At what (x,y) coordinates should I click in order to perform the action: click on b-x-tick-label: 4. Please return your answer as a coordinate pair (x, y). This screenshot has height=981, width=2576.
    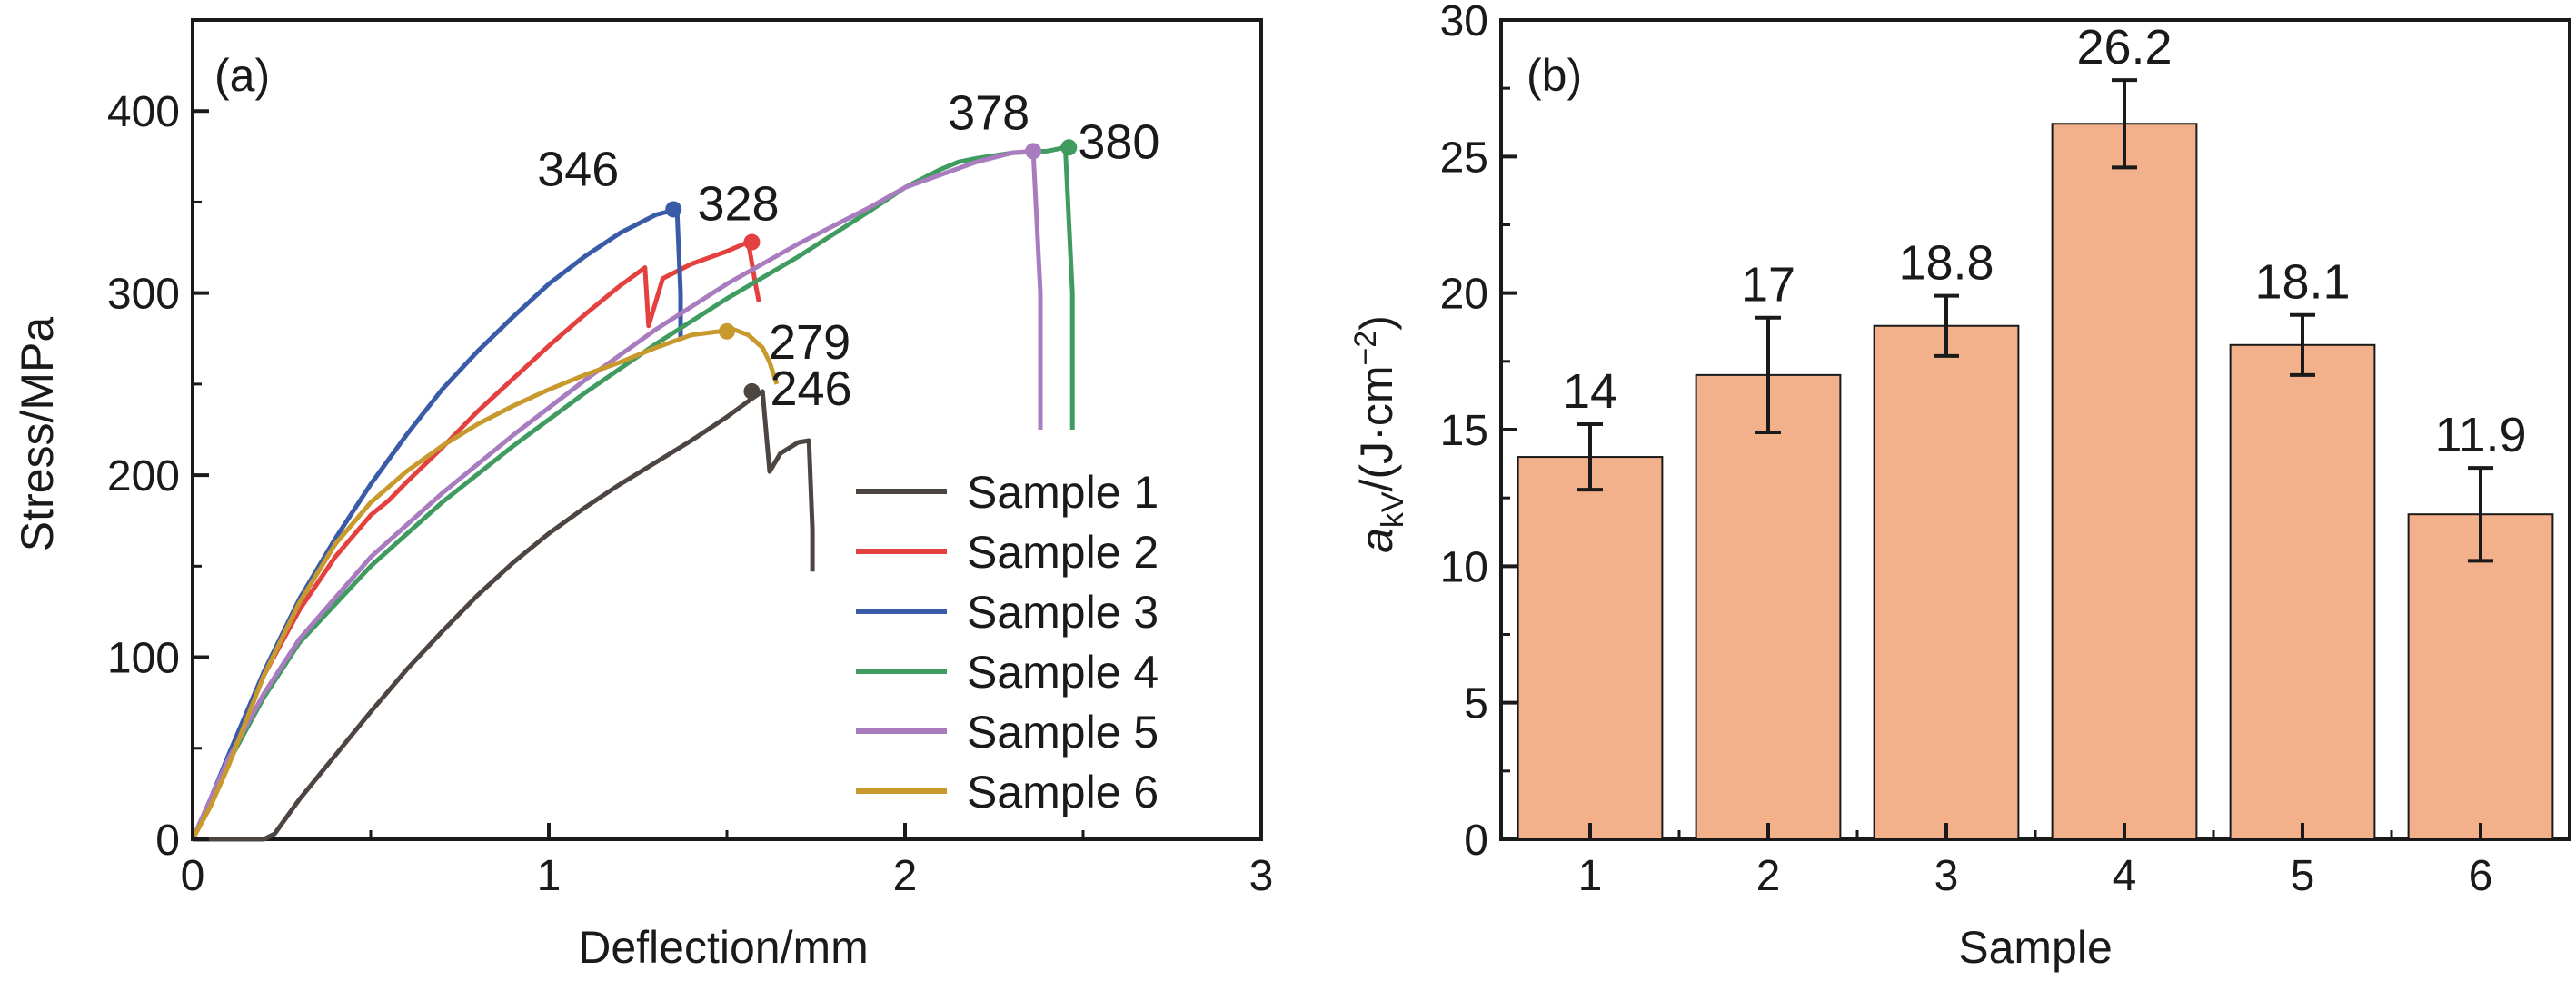
    Looking at the image, I should click on (2125, 876).